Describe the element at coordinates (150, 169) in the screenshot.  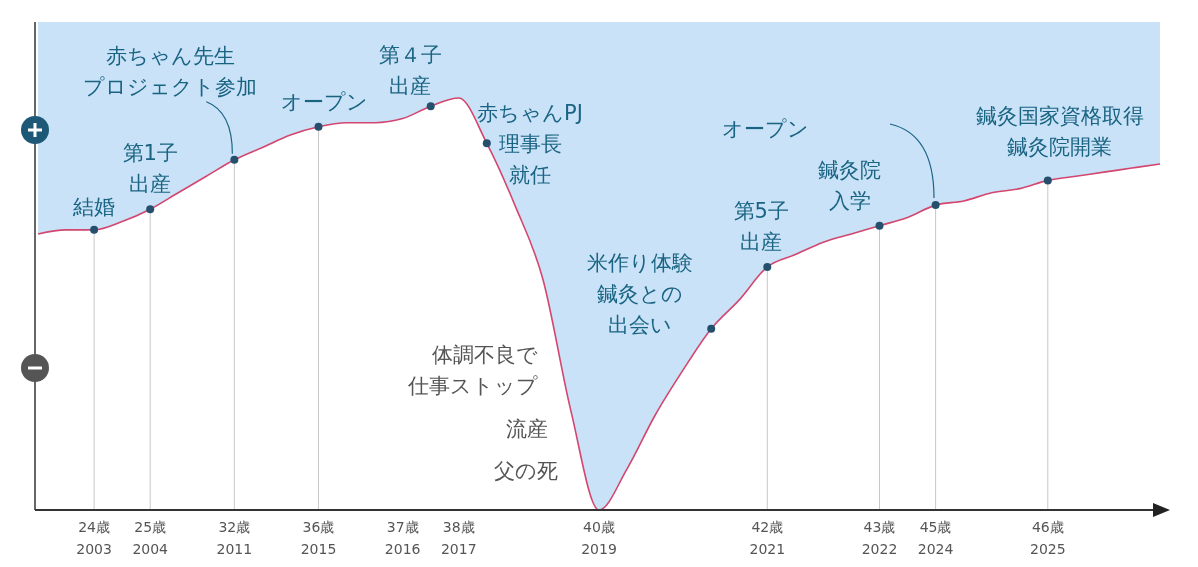
I see `annotation: 第1子出産` at that location.